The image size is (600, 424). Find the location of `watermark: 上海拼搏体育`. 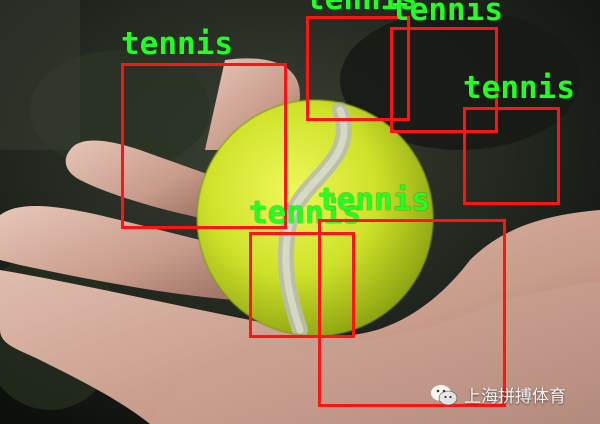

watermark: 上海拼搏体育 is located at coordinates (498, 394).